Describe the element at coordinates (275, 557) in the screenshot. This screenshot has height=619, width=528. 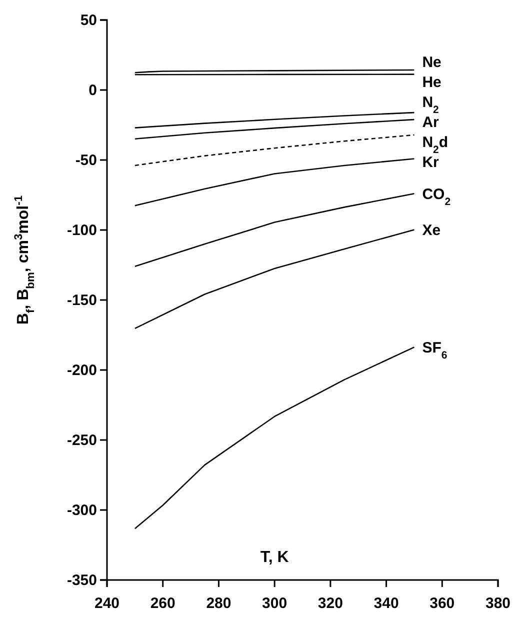
I see `x-axis-title: T, K` at that location.